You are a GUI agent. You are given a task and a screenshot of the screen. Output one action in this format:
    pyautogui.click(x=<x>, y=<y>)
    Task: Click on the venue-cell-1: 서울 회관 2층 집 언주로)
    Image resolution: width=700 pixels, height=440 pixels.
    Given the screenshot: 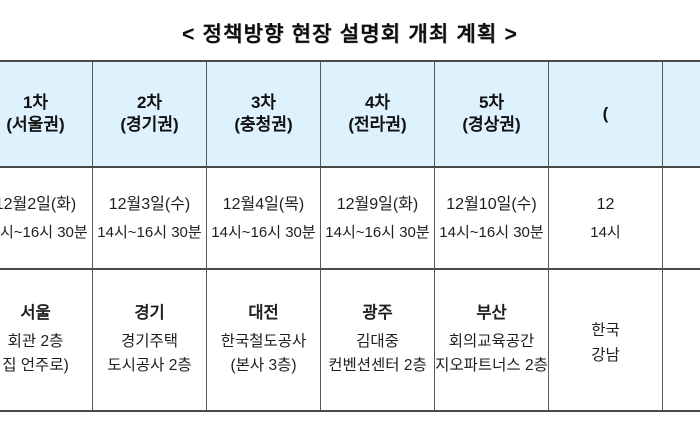 What is the action you would take?
    pyautogui.click(x=46, y=340)
    